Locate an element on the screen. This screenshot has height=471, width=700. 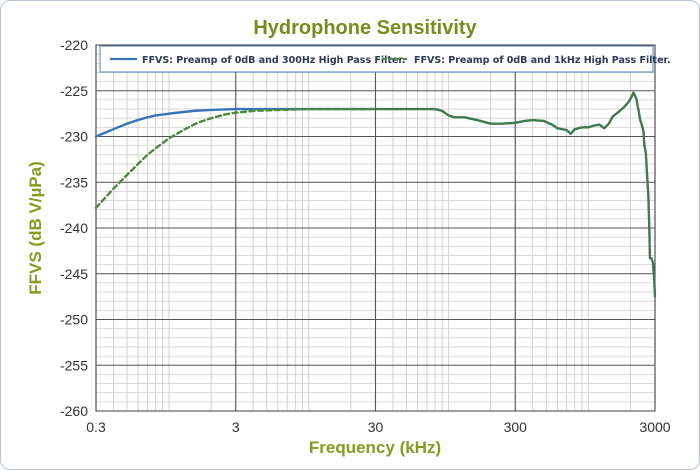
x-tick-label: 0.3 is located at coordinates (96, 427).